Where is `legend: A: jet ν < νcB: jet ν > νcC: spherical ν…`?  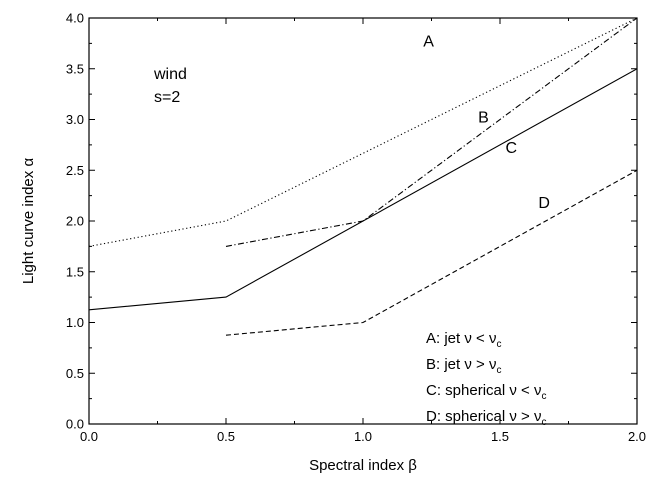 legend: A: jet ν < νcB: jet ν > νcC: spherical ν… is located at coordinates (486, 379).